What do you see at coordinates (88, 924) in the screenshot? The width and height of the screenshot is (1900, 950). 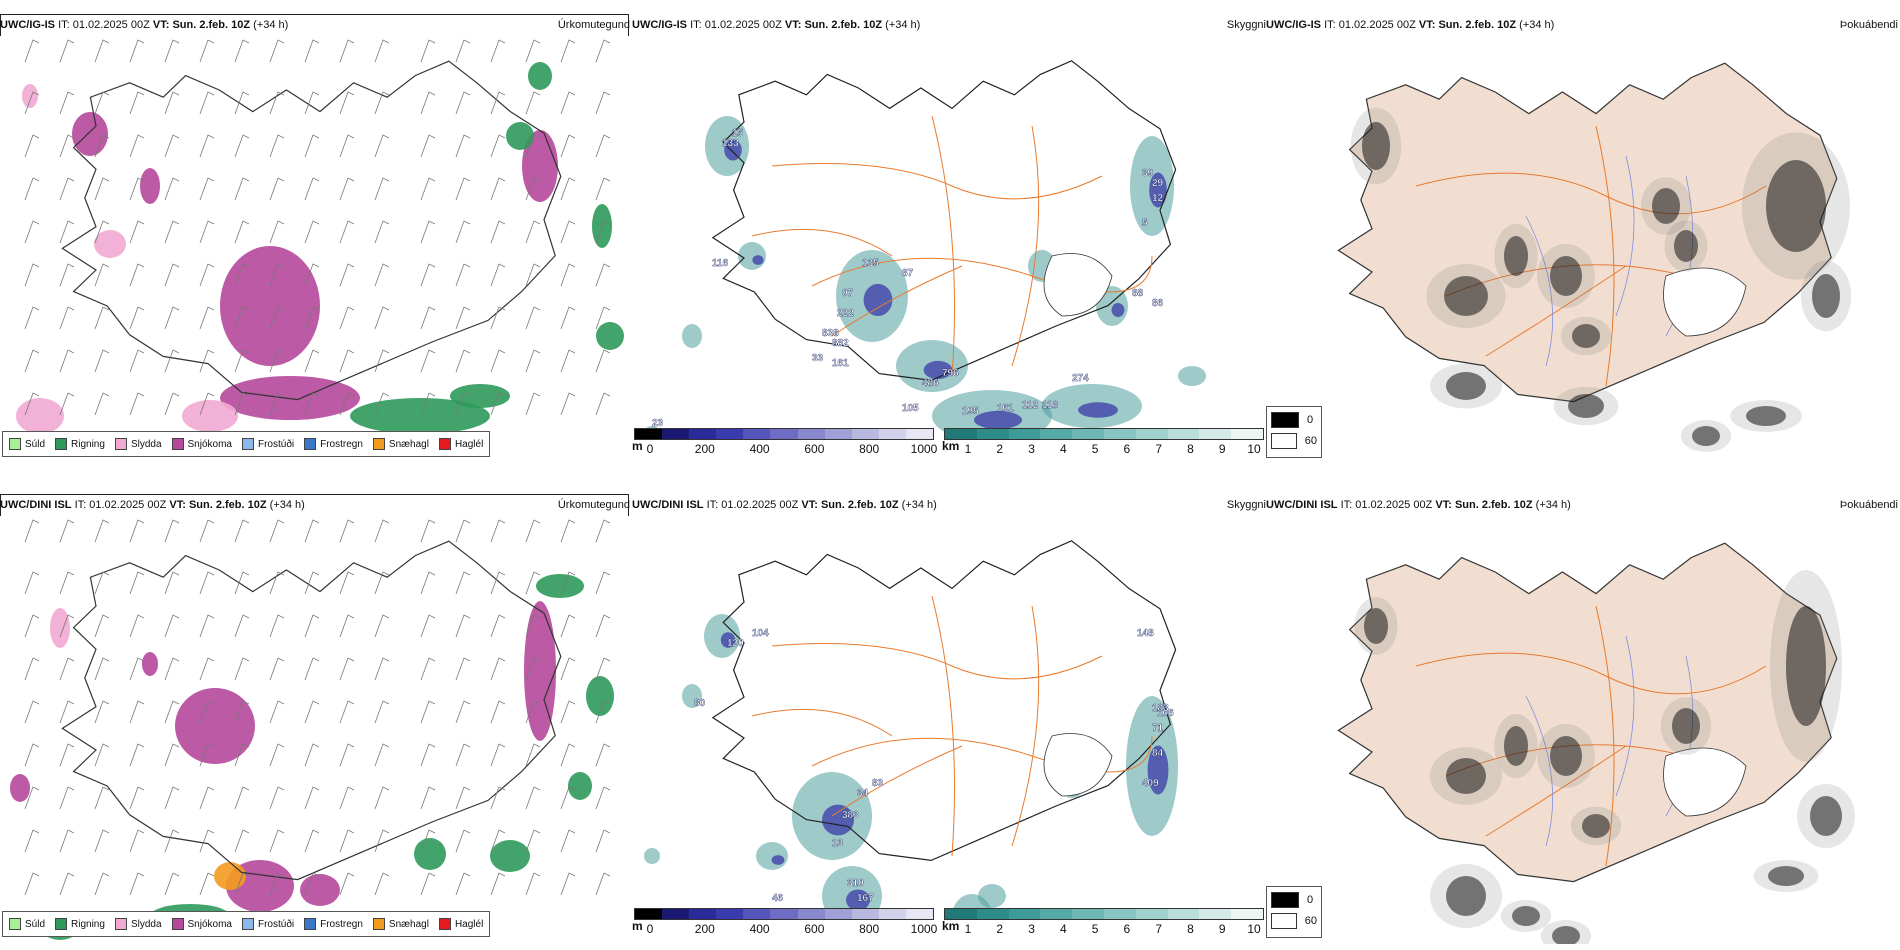 I see `precip-legend-label: Rigning` at bounding box center [88, 924].